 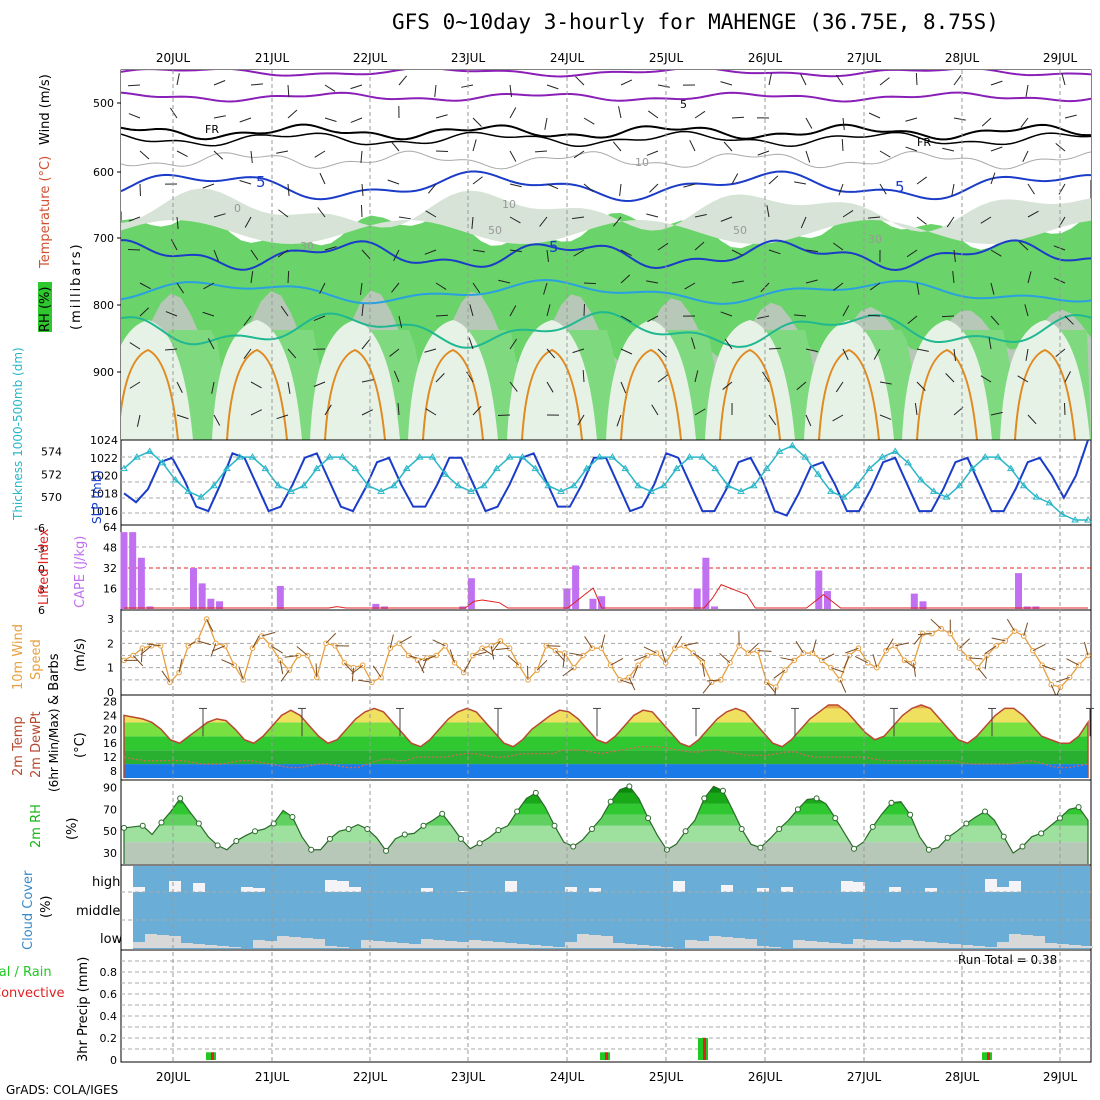 I want to click on date-label-bottom: 28JUL, so click(x=962, y=1077).